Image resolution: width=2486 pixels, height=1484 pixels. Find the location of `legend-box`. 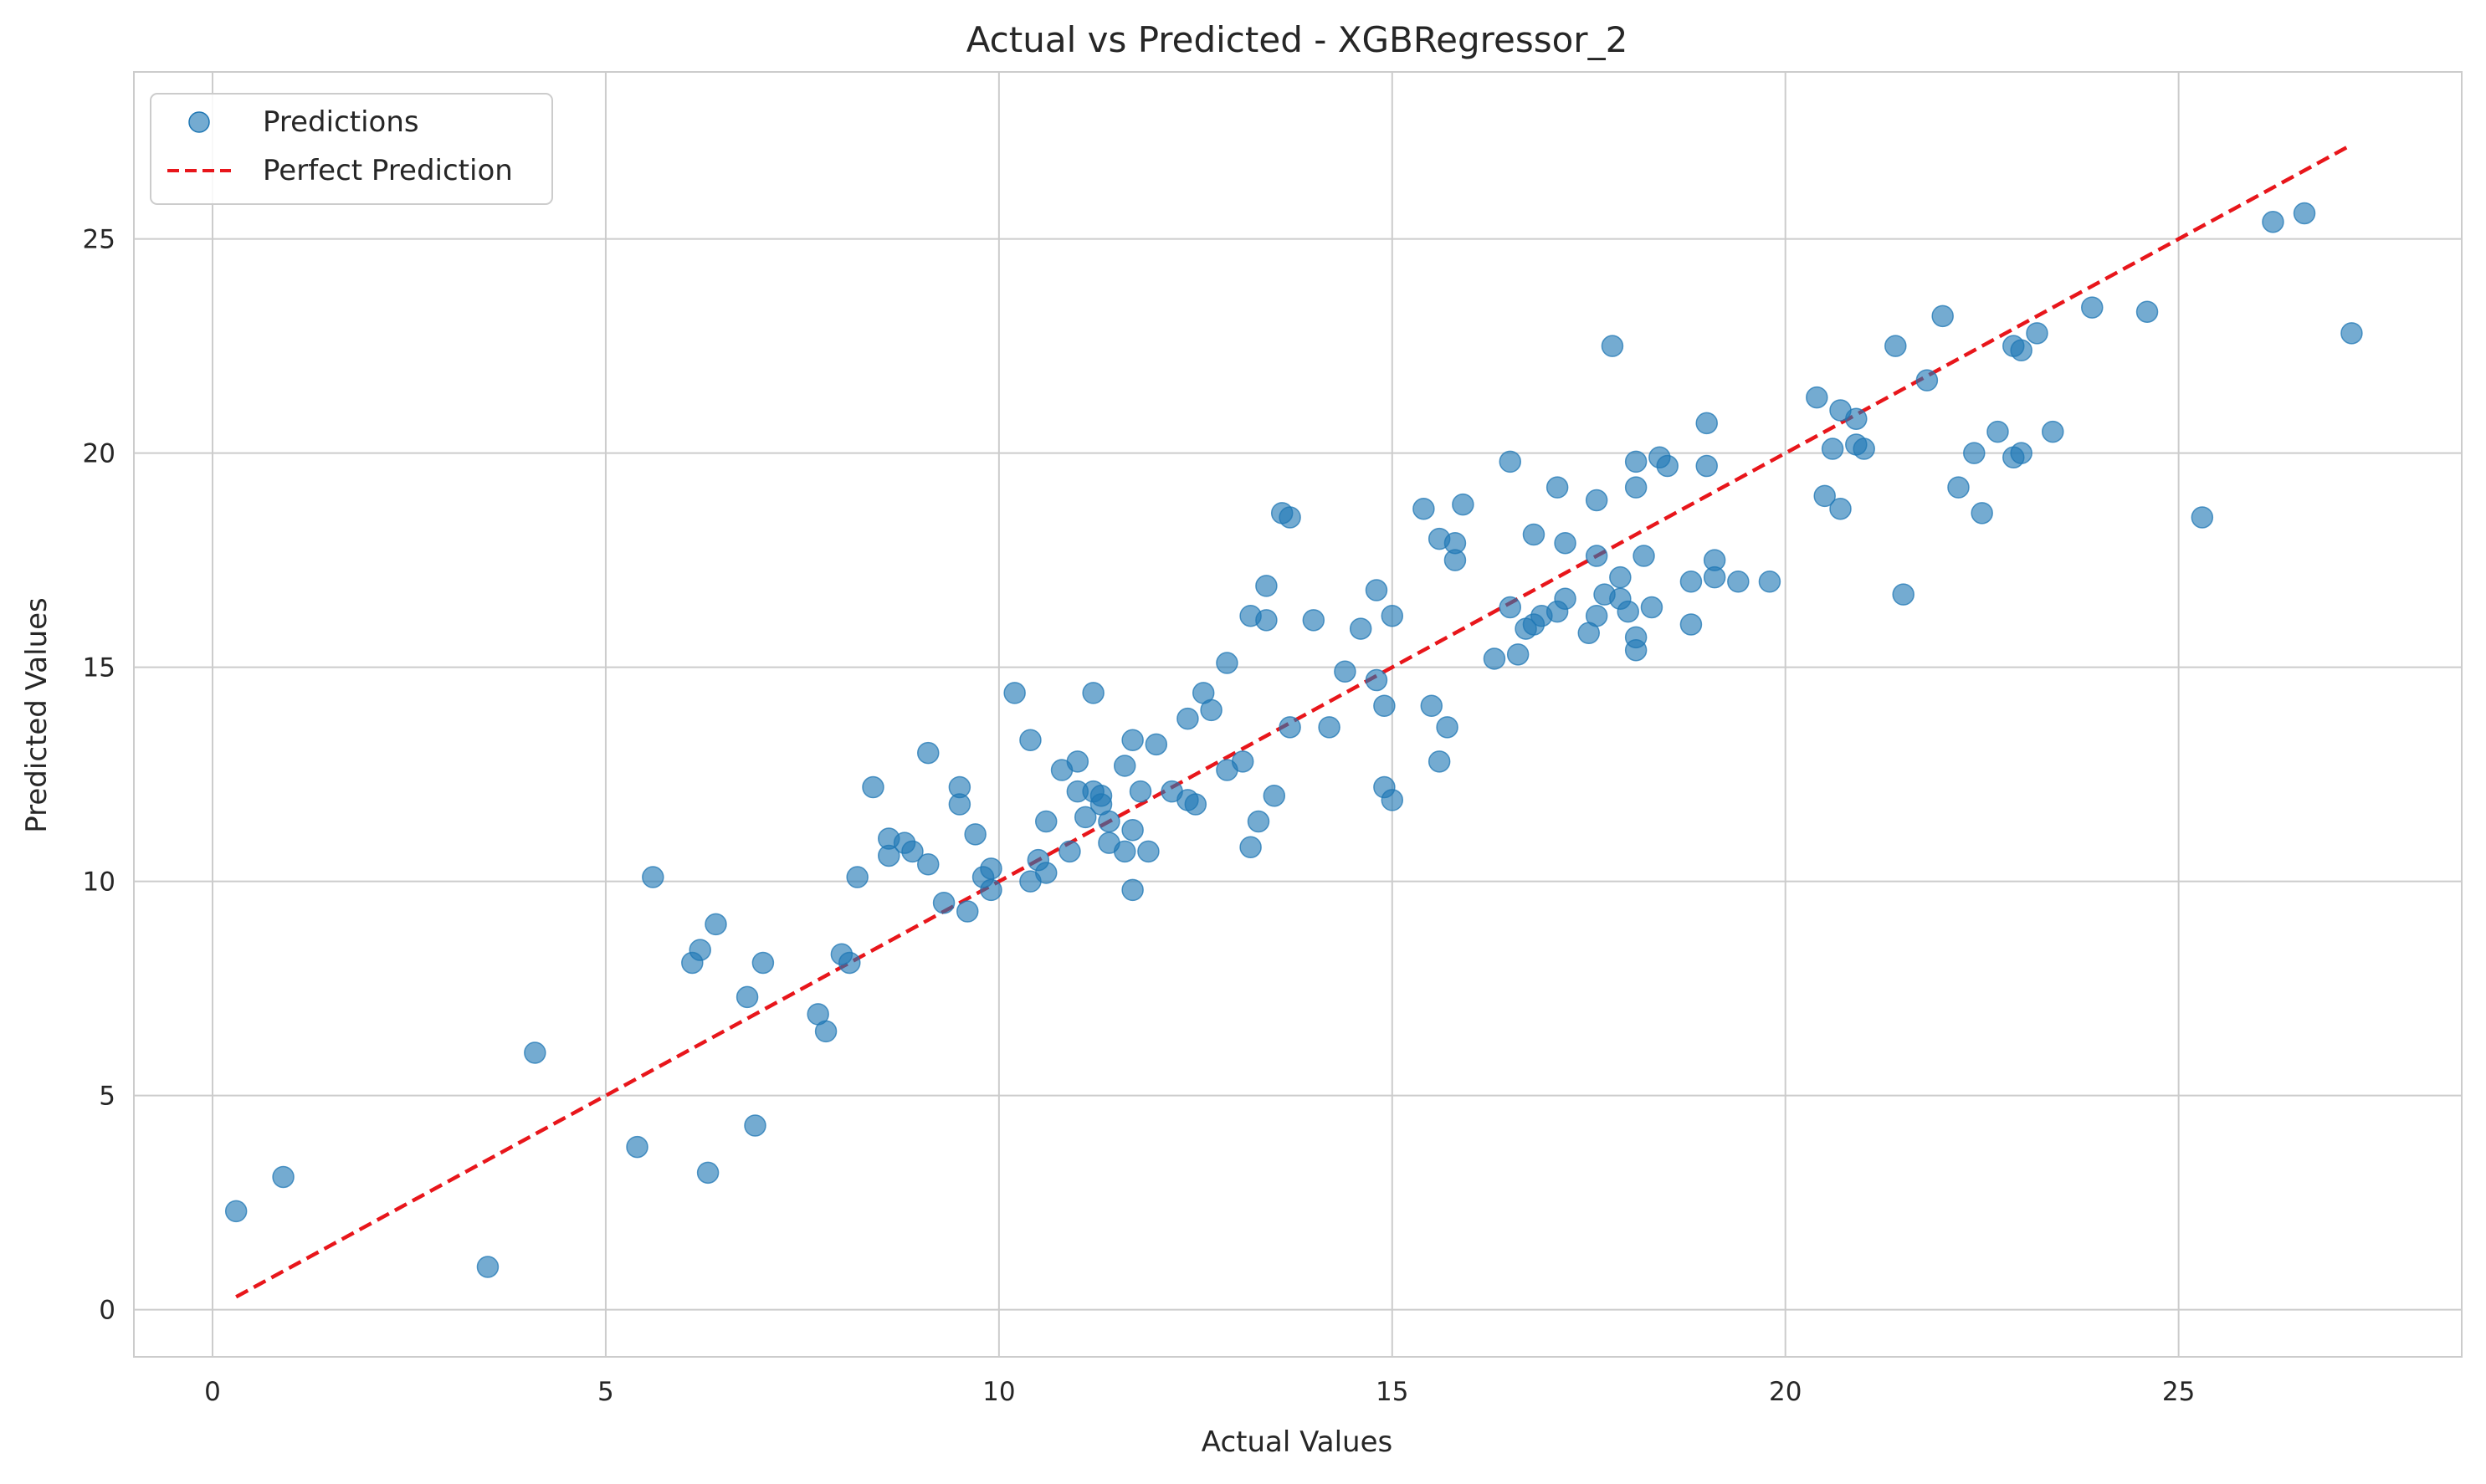

legend-box is located at coordinates (351, 149).